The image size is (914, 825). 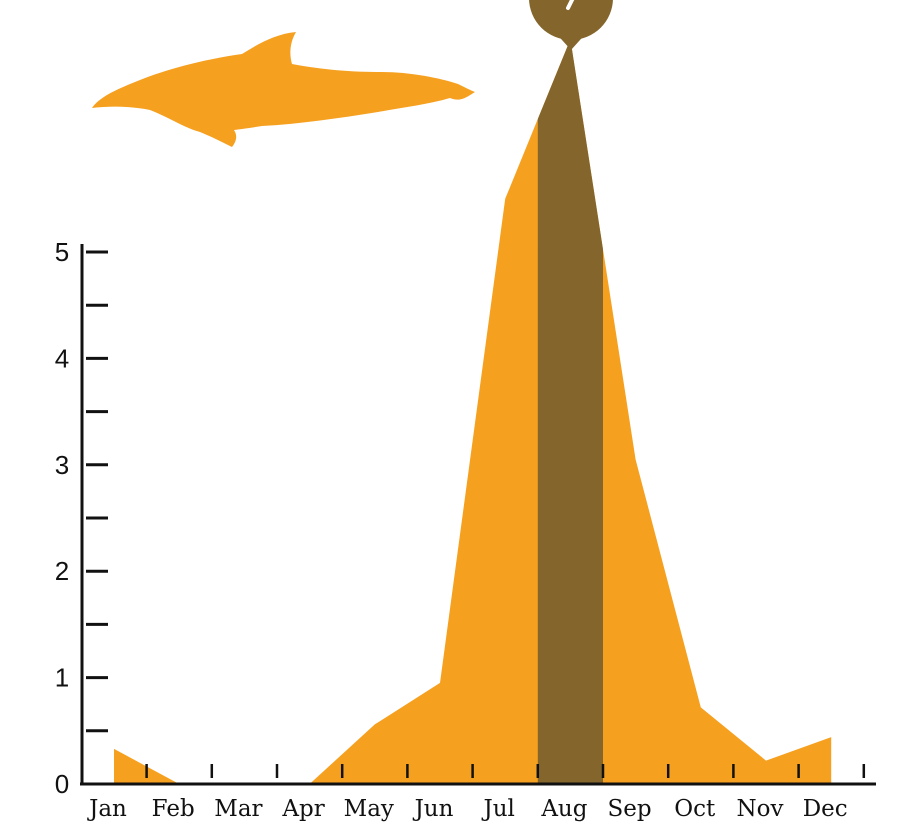 I want to click on x-tick-label-dec: Dec, so click(x=825, y=809).